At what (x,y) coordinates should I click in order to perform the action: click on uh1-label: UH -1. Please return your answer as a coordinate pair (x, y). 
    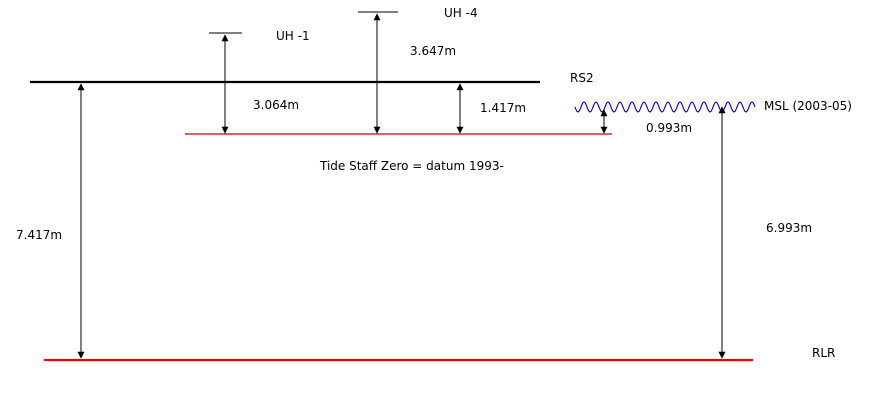
    Looking at the image, I should click on (293, 36).